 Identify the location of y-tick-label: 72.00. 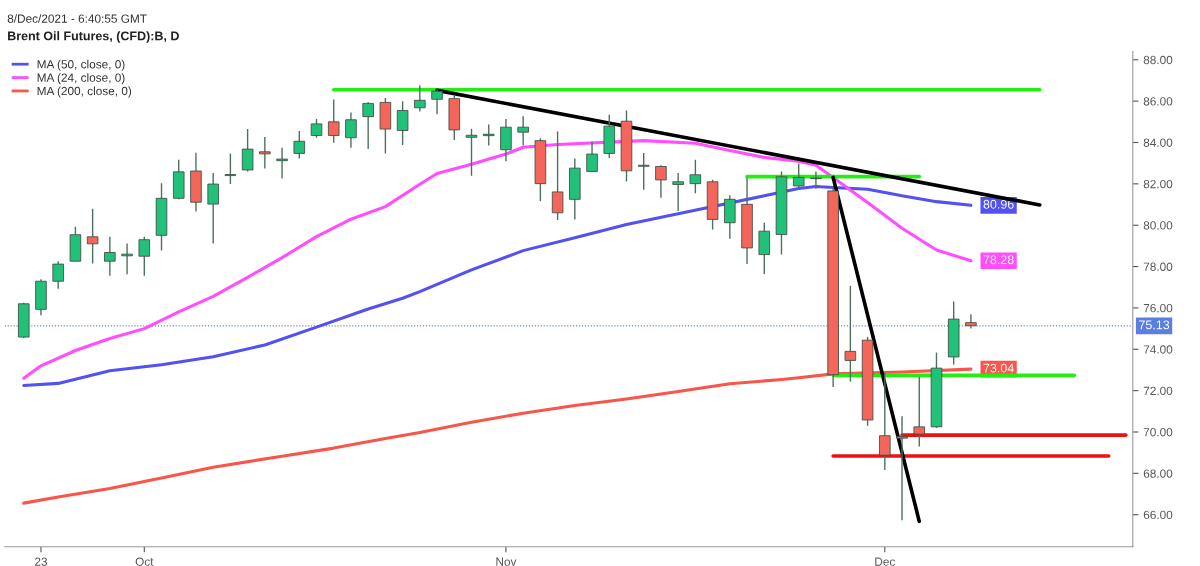
(1158, 391).